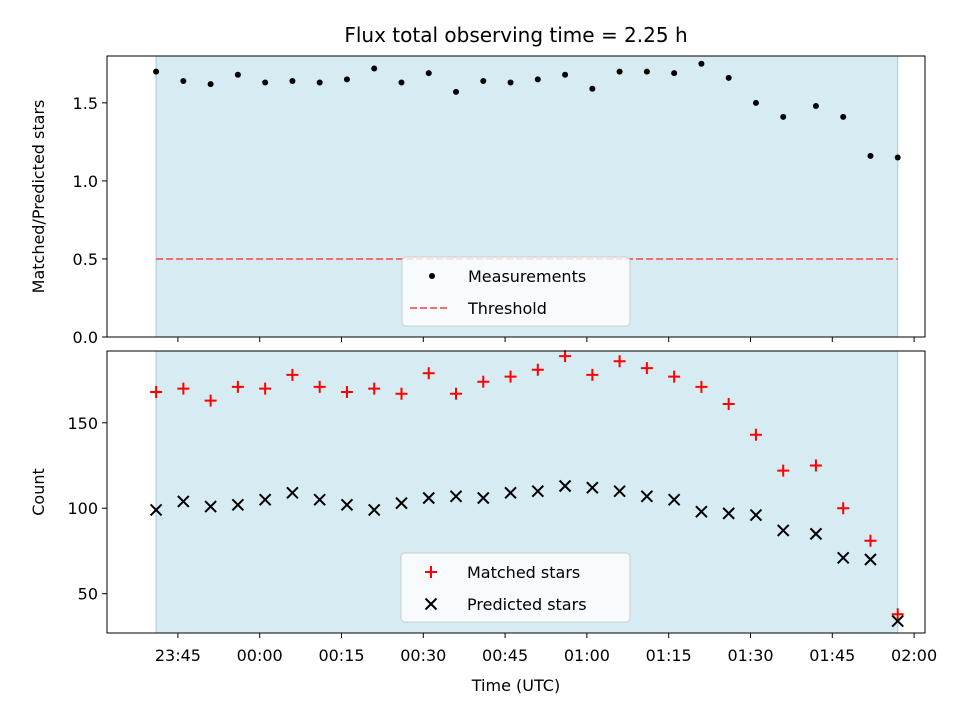 The width and height of the screenshot is (960, 720). I want to click on y-tick-label: 150, so click(82, 423).